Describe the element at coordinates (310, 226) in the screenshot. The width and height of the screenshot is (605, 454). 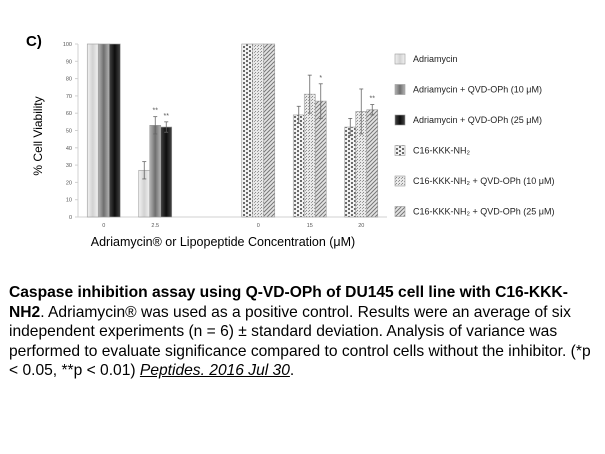
I see `x-tick-label: 15` at that location.